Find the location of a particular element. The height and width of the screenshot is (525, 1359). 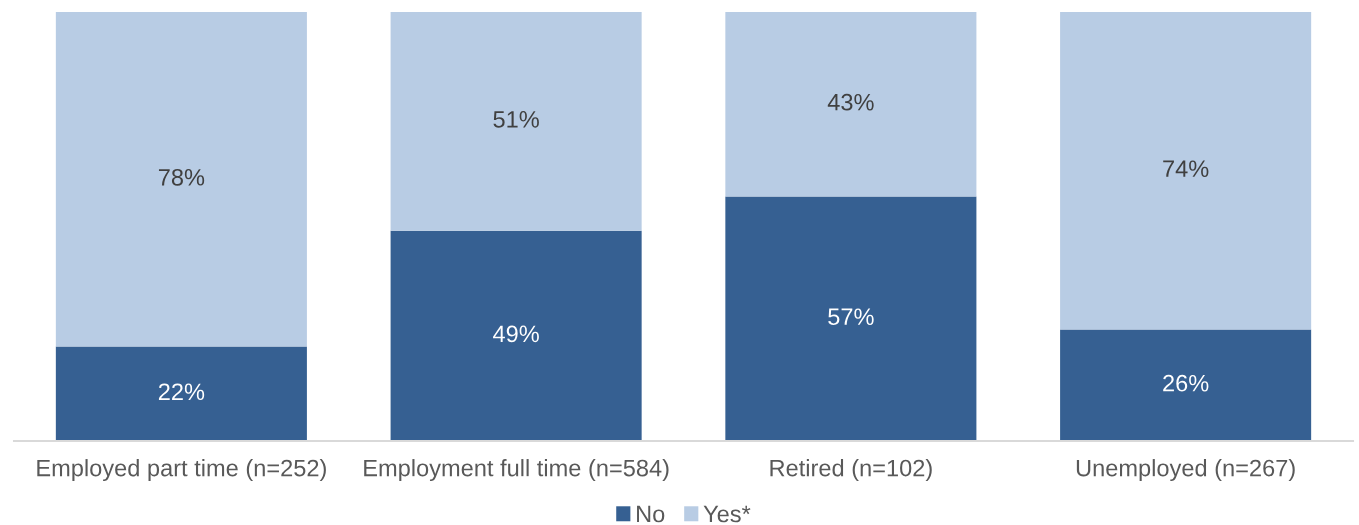

legend-label: Yes* is located at coordinates (727, 514).